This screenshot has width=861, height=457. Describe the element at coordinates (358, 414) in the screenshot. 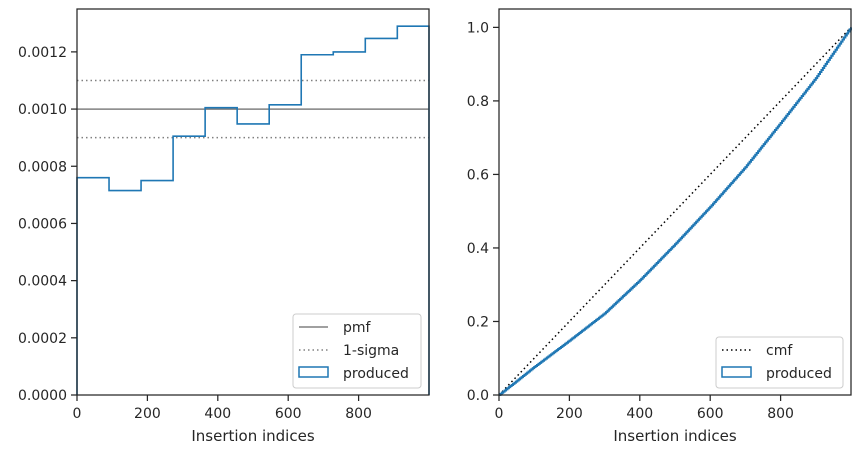

I see `pmf-x-tick-label: 800` at that location.